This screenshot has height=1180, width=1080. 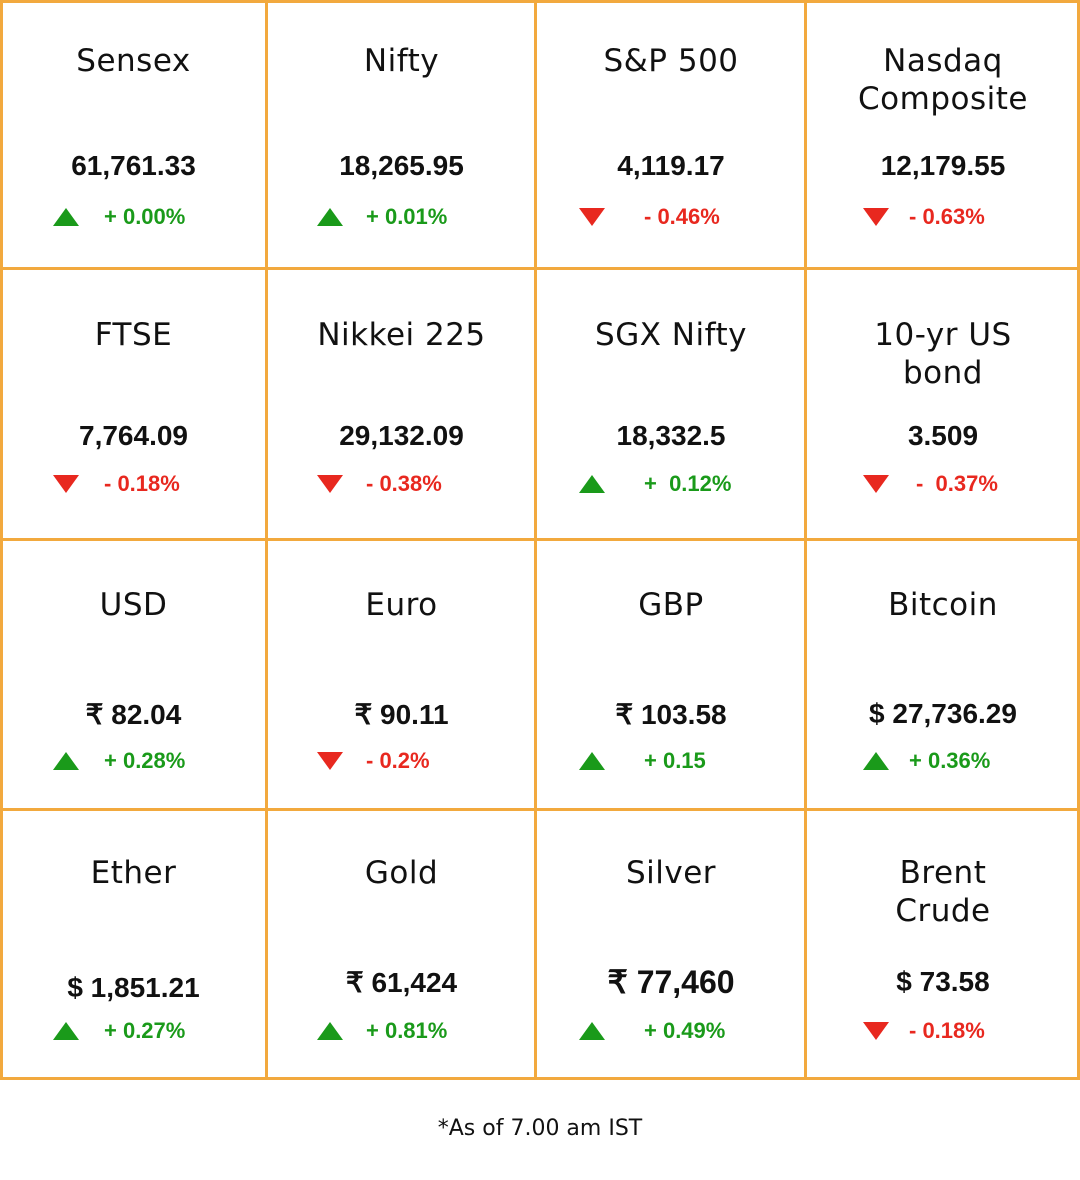 I want to click on footnote: *As of 7.00 am IST, so click(x=540, y=1128).